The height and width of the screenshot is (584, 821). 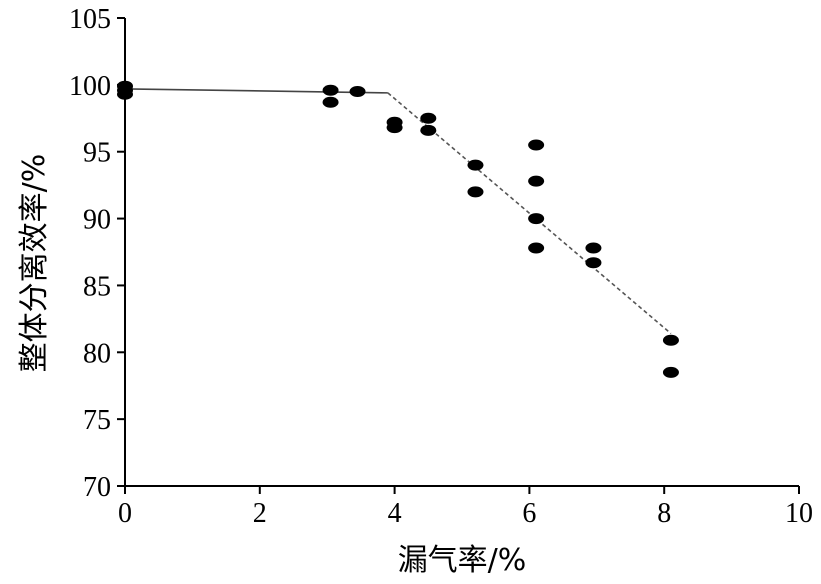 I want to click on y-tick-labels: 70 75 80 85 90 95 100 105, so click(x=90, y=253).